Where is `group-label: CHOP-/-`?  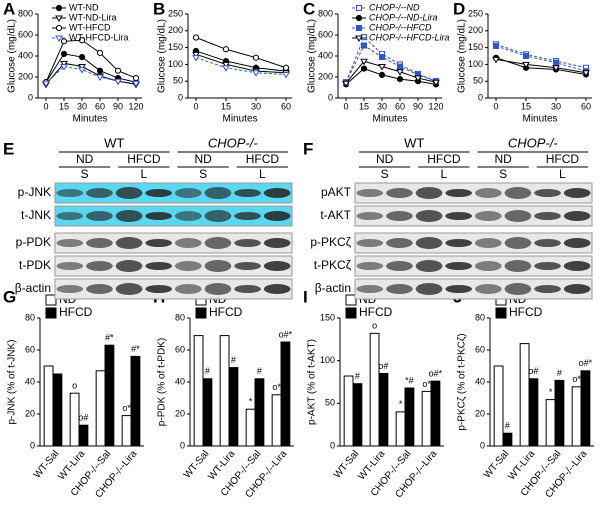 group-label: CHOP-/- is located at coordinates (533, 142).